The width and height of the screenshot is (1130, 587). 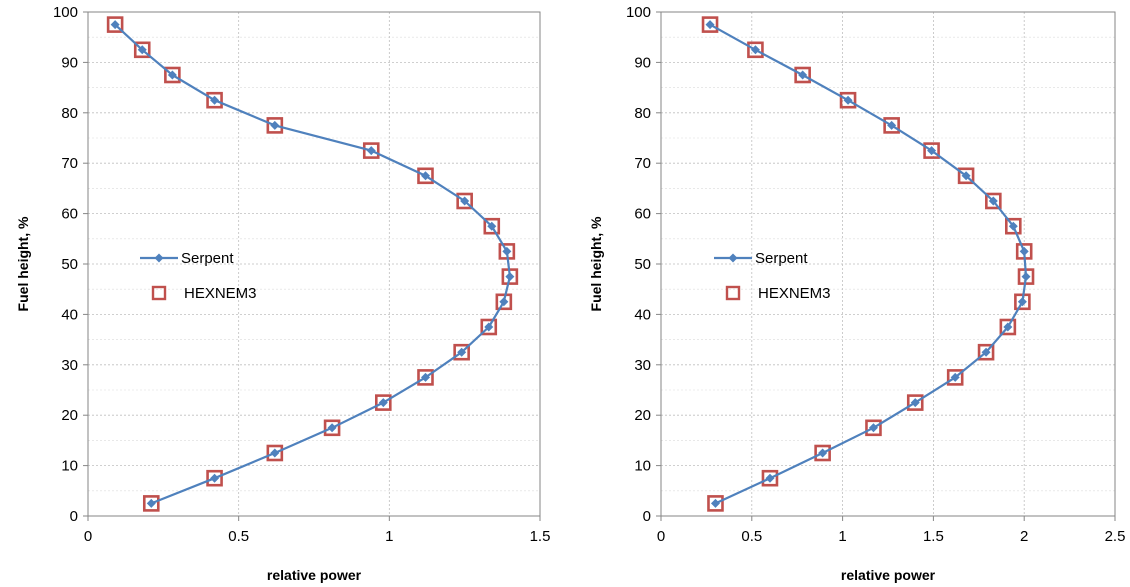 What do you see at coordinates (888, 575) in the screenshot?
I see `x-axis-label: relative power` at bounding box center [888, 575].